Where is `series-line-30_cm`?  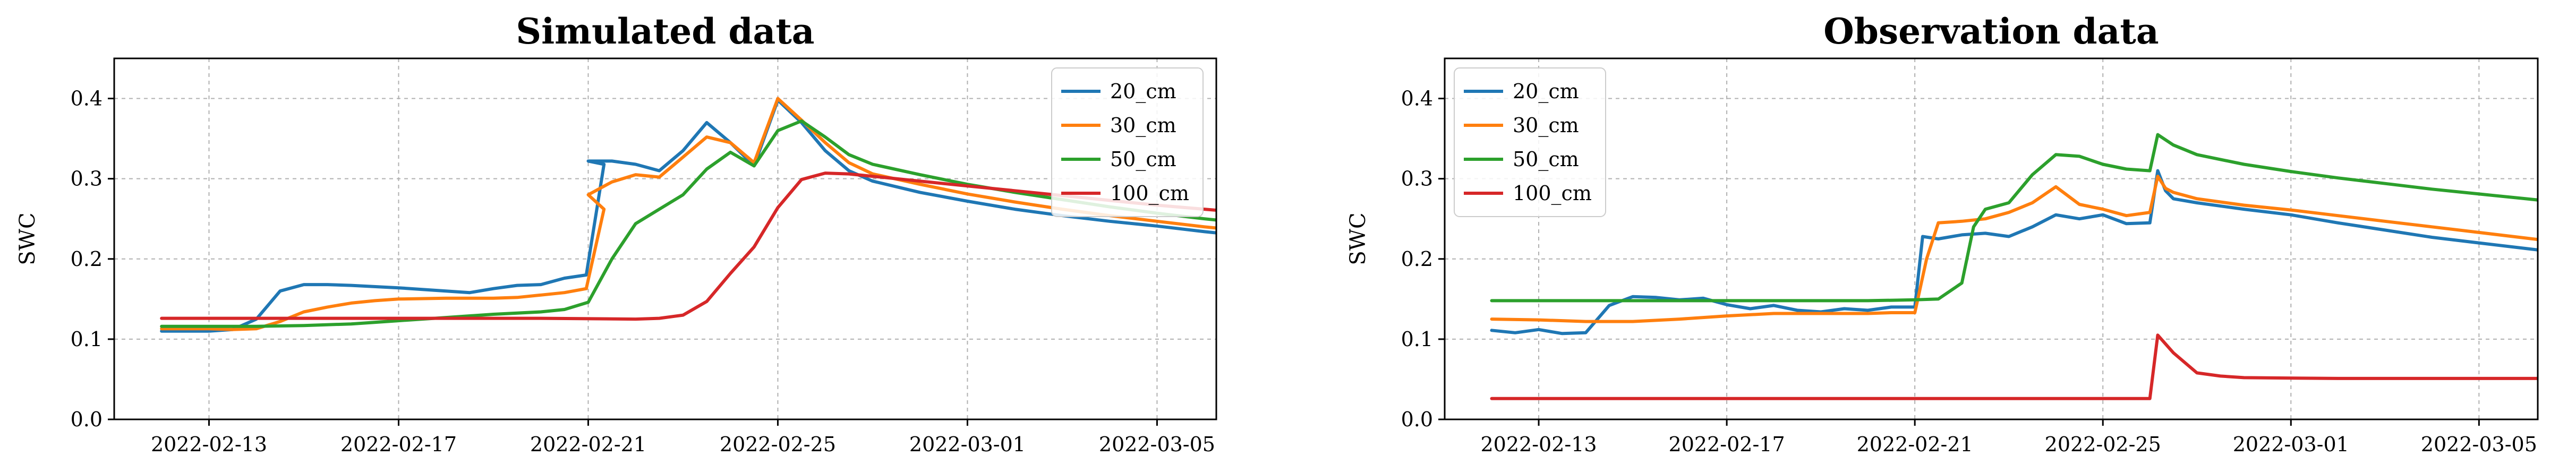
series-line-30_cm is located at coordinates (2014, 249).